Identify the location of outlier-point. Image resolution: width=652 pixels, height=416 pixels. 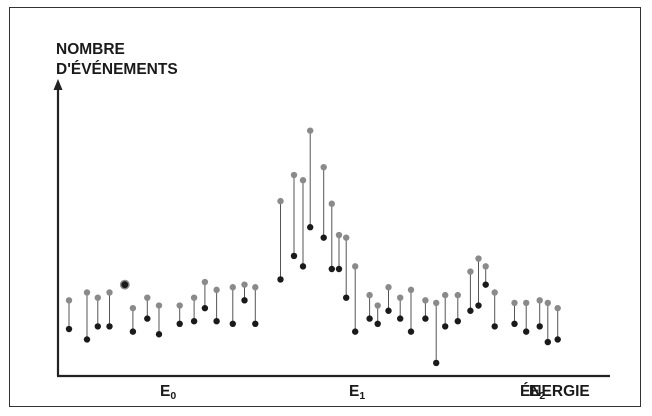
(124, 284).